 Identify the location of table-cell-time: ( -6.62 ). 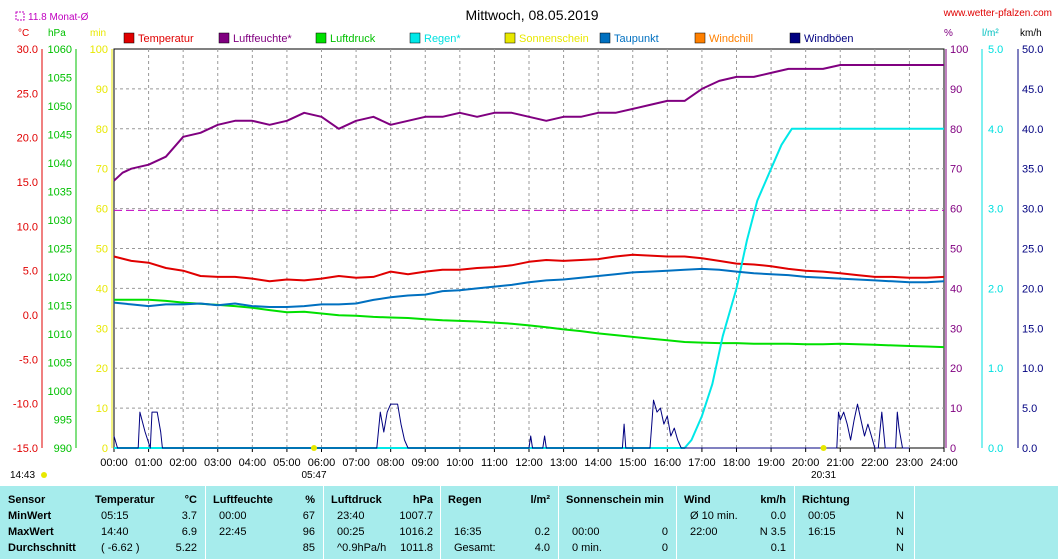
(120, 548).